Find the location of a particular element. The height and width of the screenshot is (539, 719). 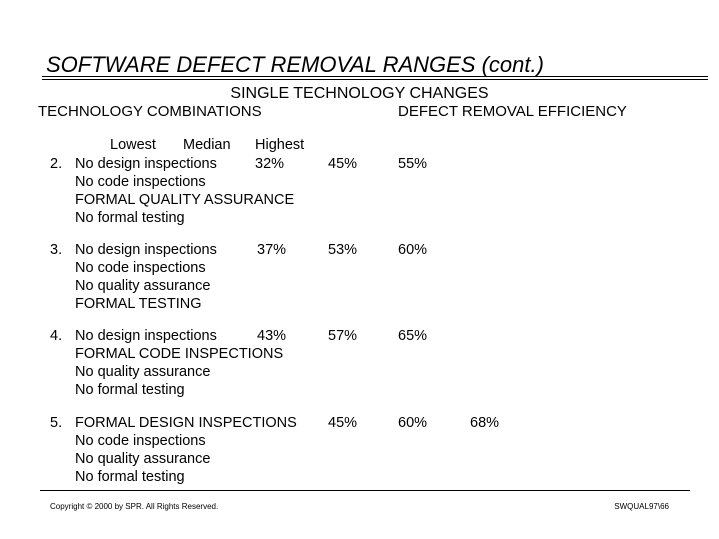

row-value: 55% is located at coordinates (413, 164).